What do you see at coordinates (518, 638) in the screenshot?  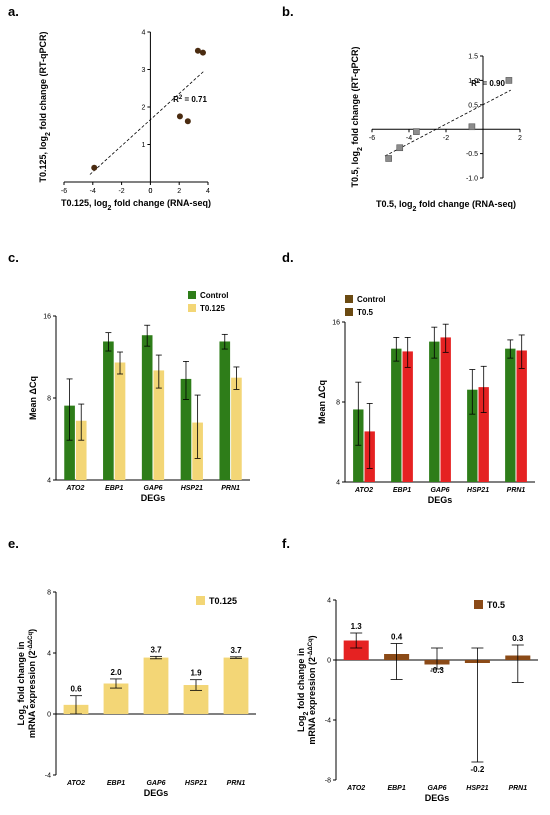 I see `data-label: 0.3` at bounding box center [518, 638].